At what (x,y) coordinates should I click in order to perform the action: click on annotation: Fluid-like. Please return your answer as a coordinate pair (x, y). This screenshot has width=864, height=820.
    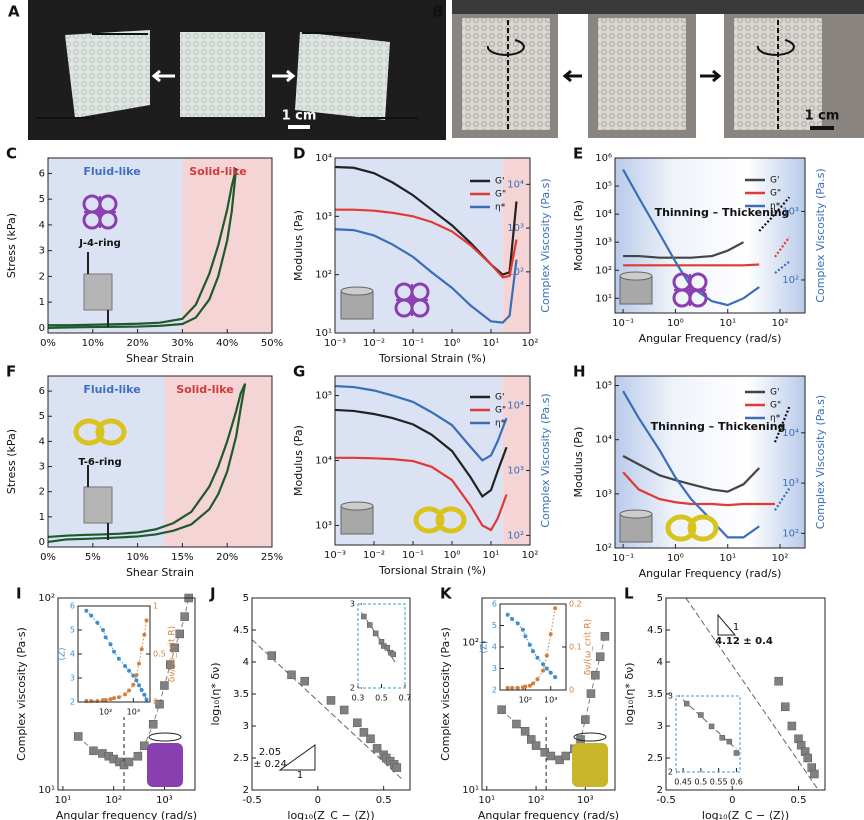
    Looking at the image, I should click on (111, 171).